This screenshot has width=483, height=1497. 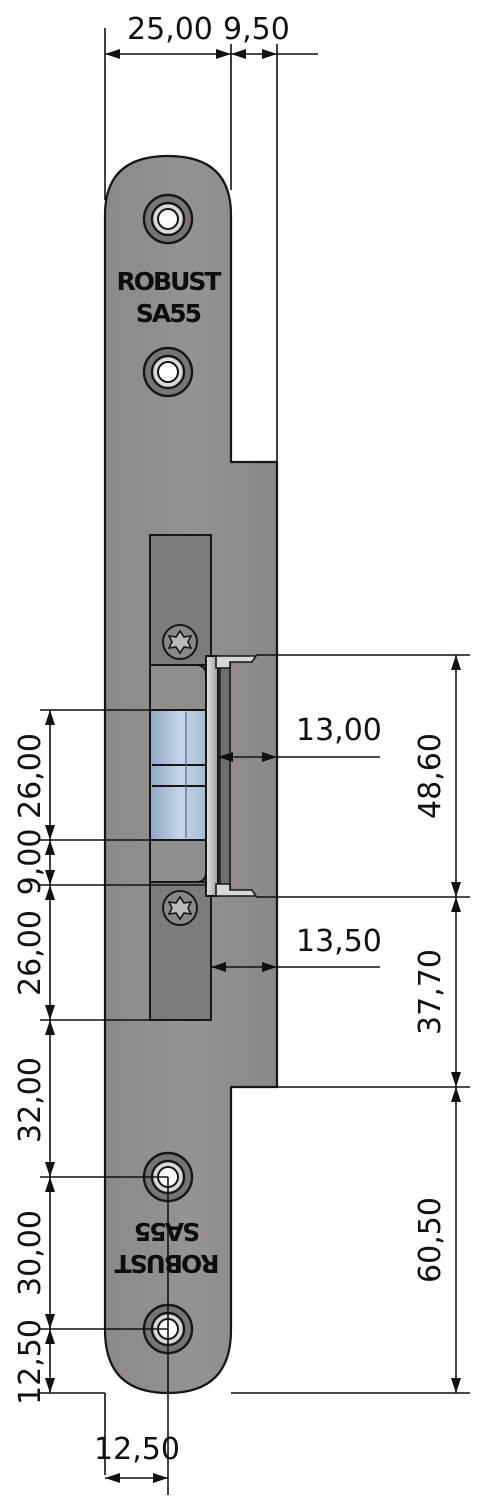 What do you see at coordinates (225, 777) in the screenshot?
I see `latch-lip-inner` at bounding box center [225, 777].